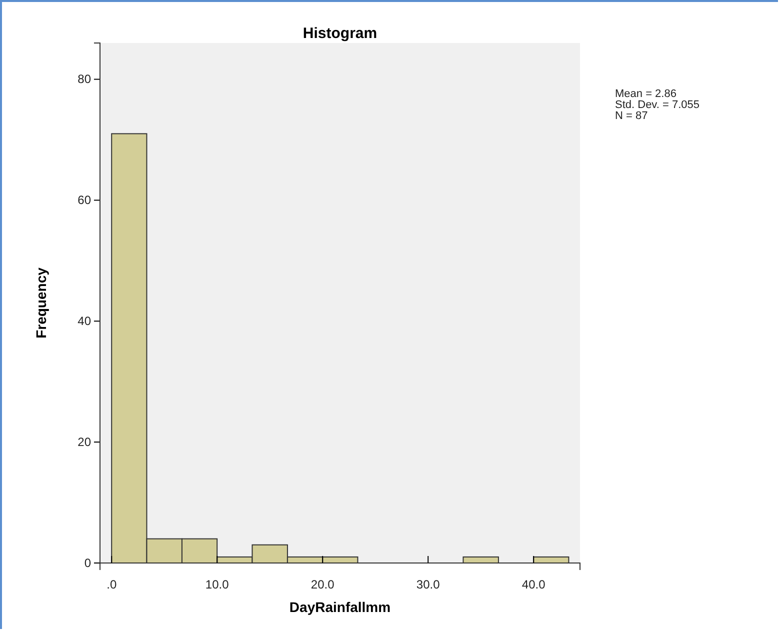  What do you see at coordinates (85, 321) in the screenshot?
I see `y-tick-label: 40` at bounding box center [85, 321].